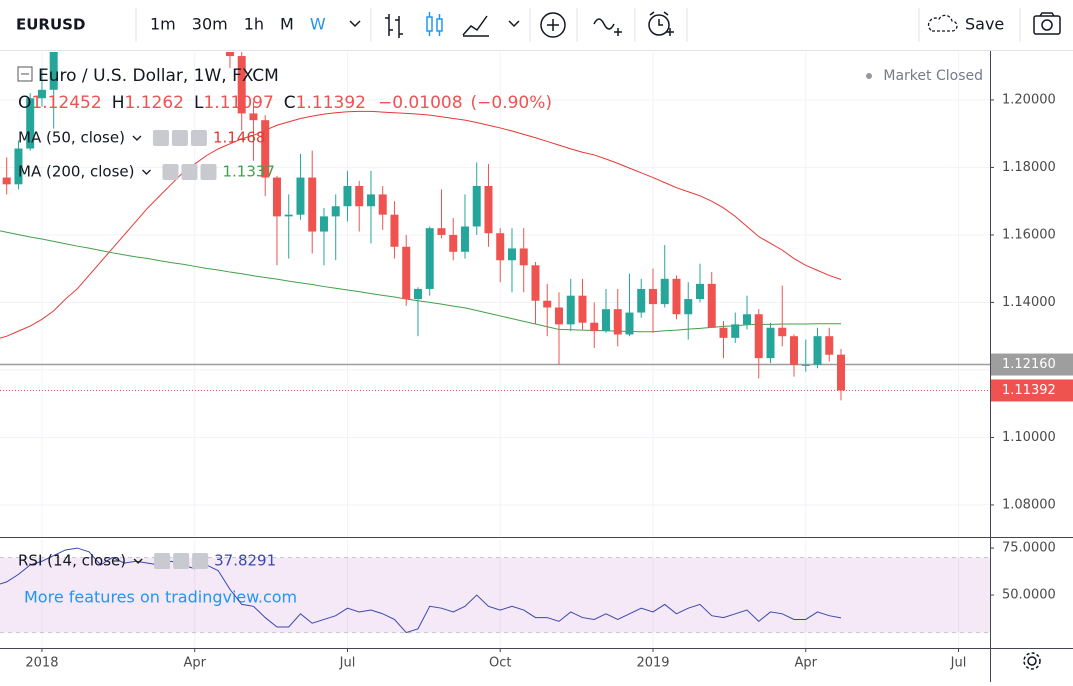 Image resolution: width=1073 pixels, height=686 pixels. Describe the element at coordinates (158, 76) in the screenshot. I see `series-title: Euro / U.S. Dollar, 1W, FXCM` at that location.